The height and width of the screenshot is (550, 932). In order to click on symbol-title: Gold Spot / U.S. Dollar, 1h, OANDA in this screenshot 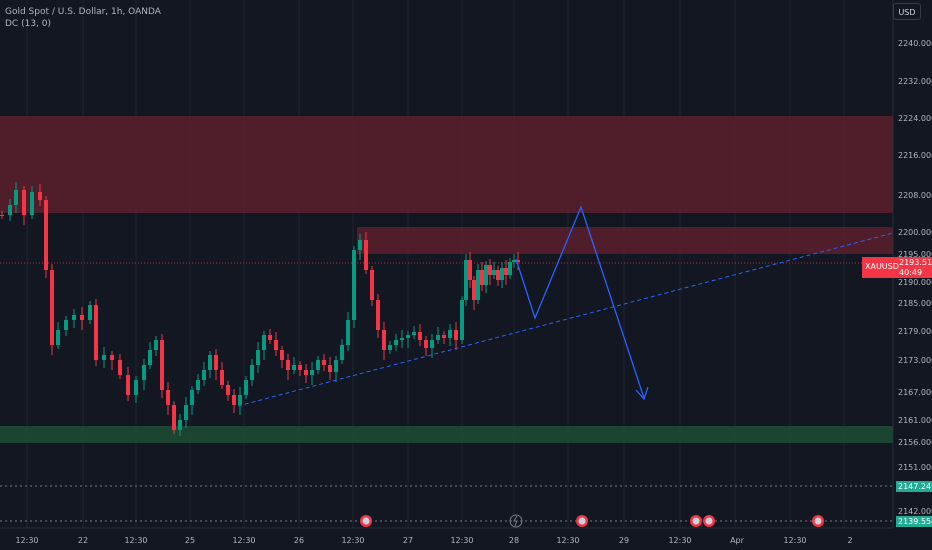, I will do `click(83, 12)`.